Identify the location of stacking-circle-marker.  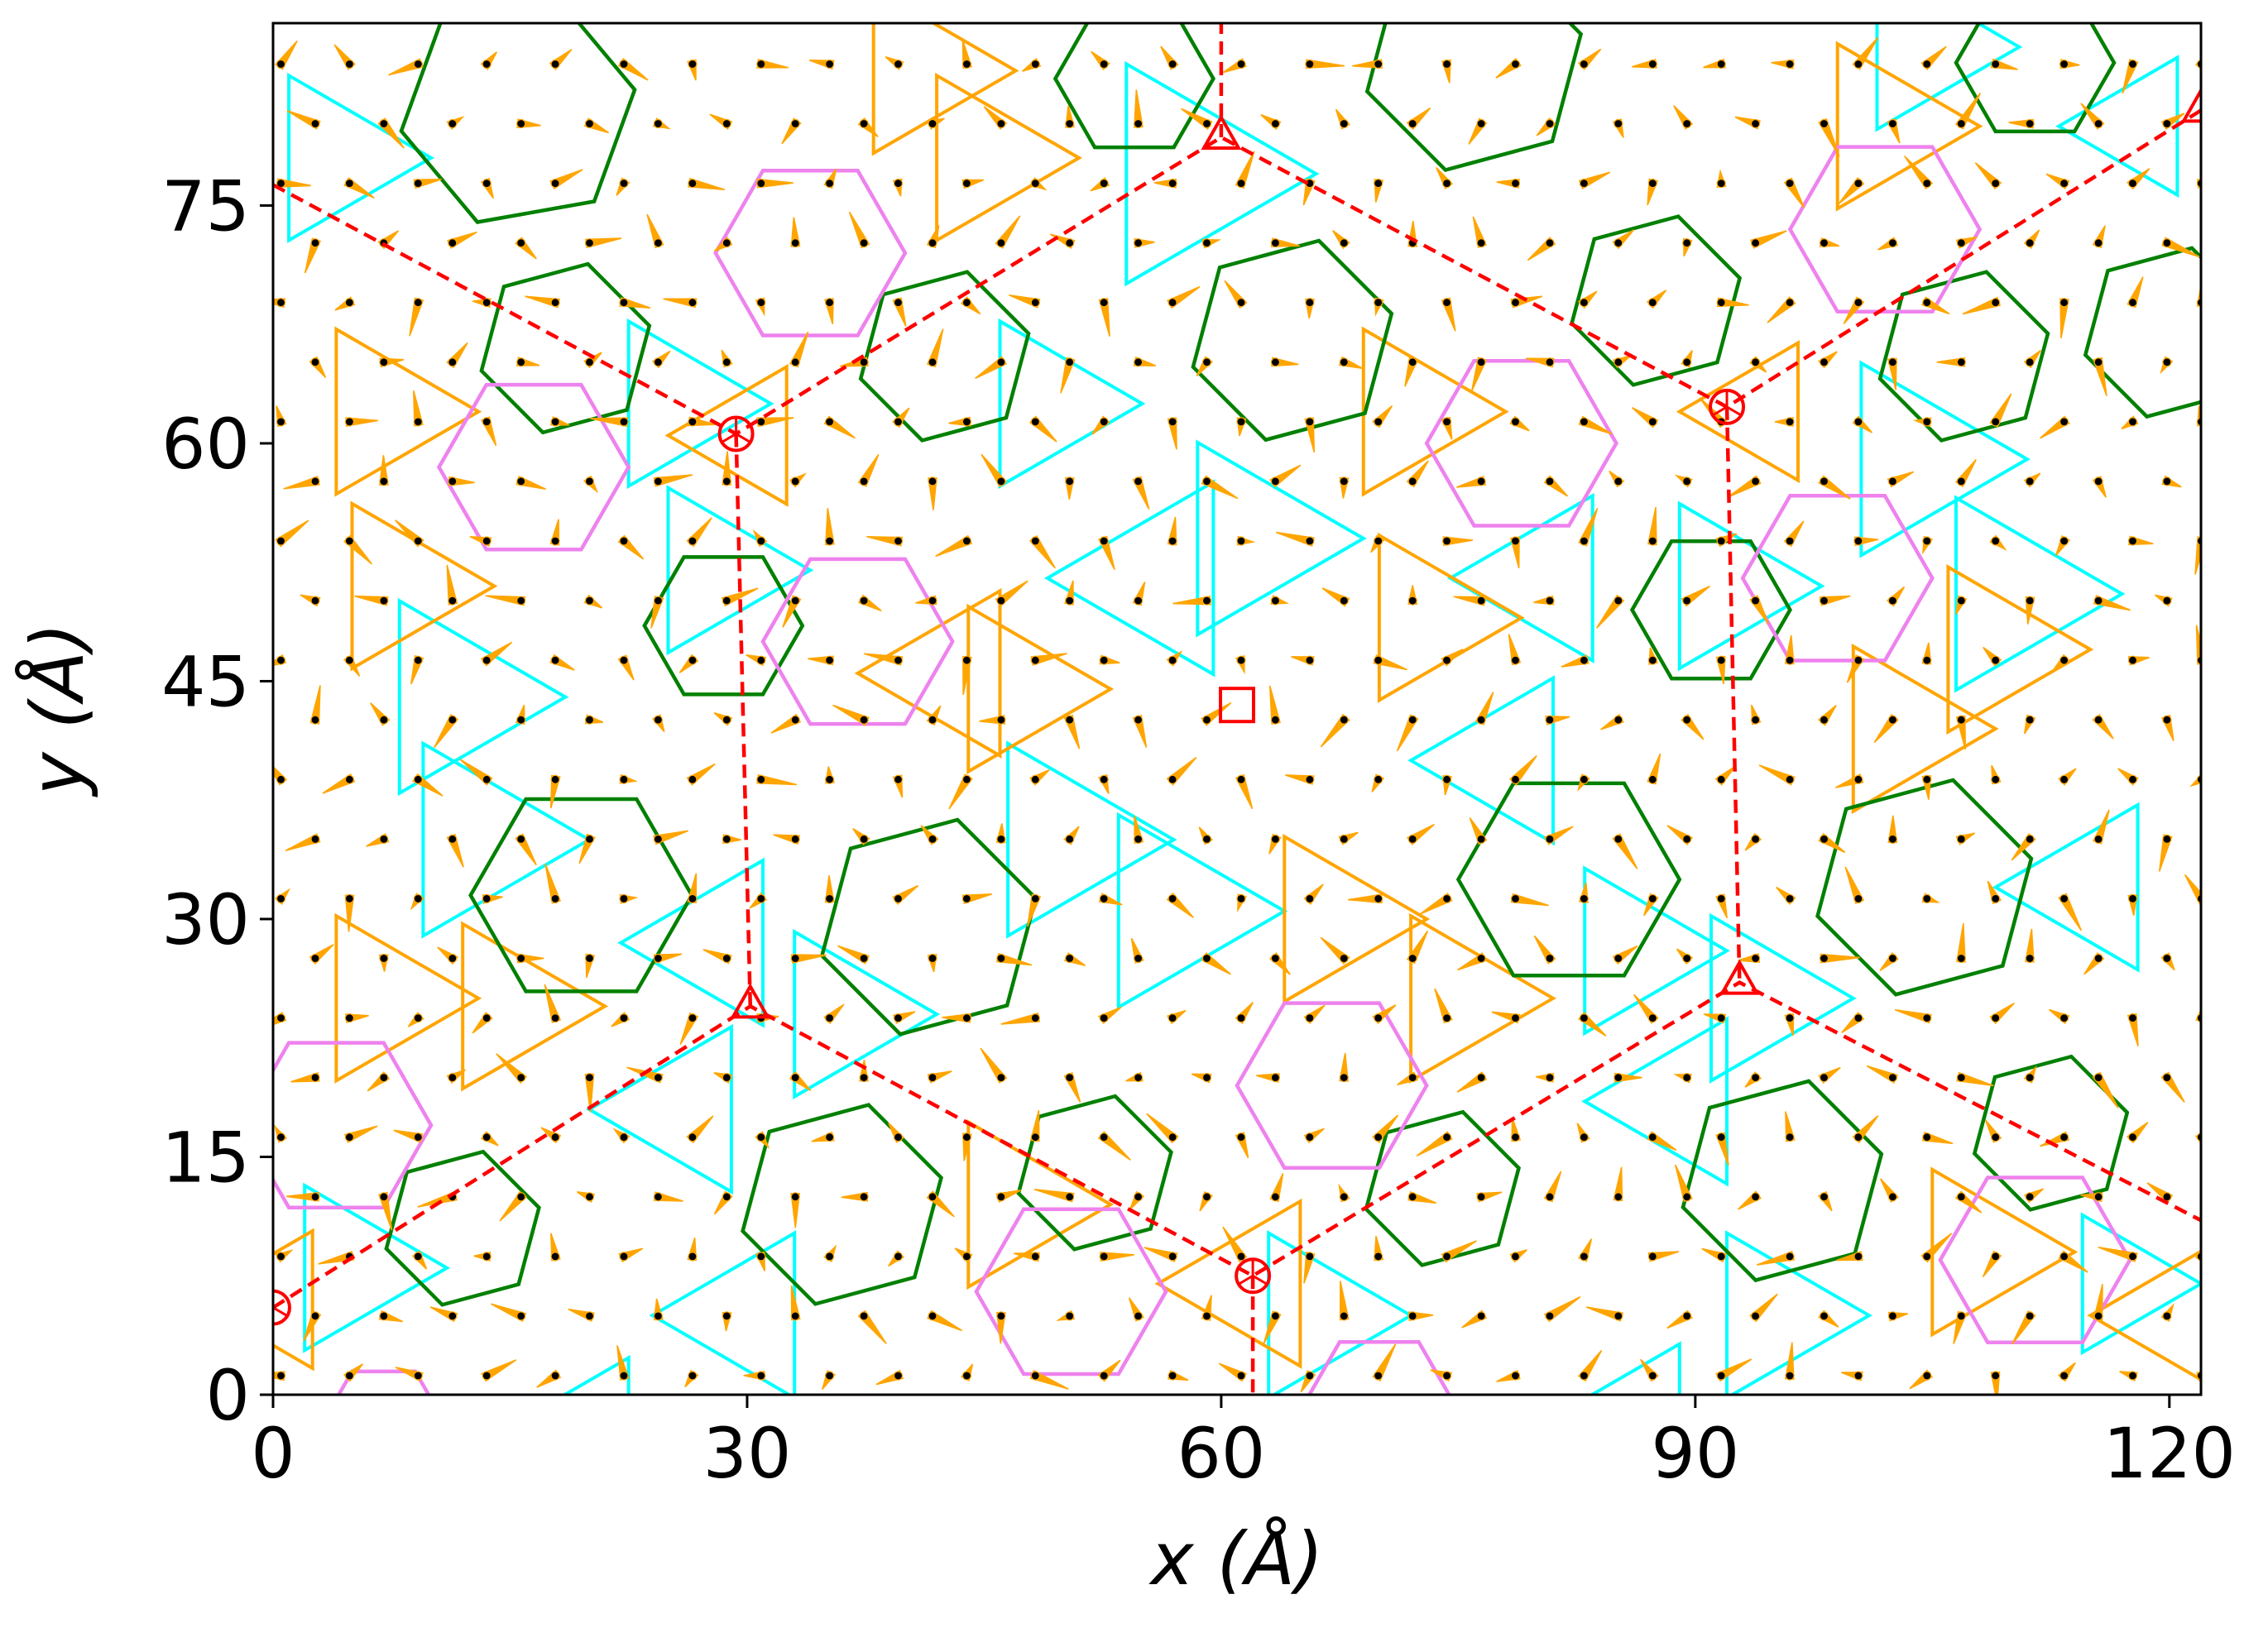
(282, 1308).